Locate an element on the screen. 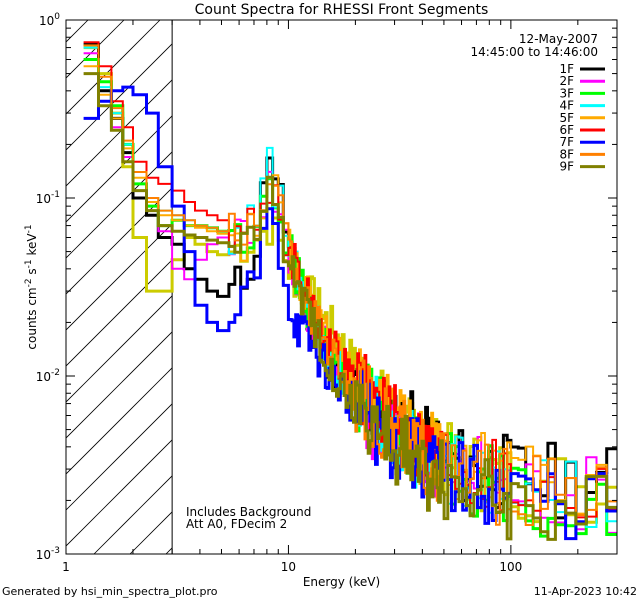 The height and width of the screenshot is (600, 640). footer-timestamp: 11-Apr-2023 10:42 is located at coordinates (585, 591).